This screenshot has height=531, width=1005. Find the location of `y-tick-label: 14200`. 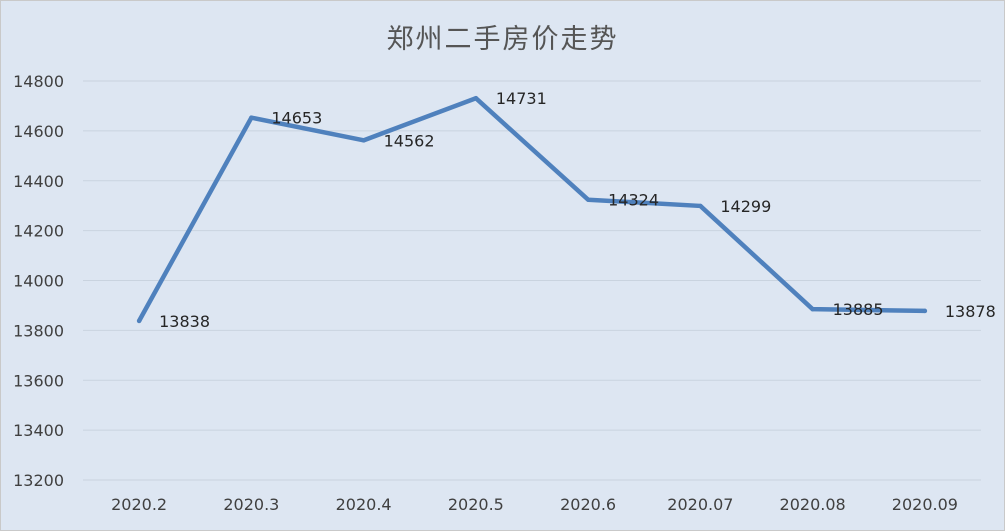

y-tick-label: 14200 is located at coordinates (38, 231).